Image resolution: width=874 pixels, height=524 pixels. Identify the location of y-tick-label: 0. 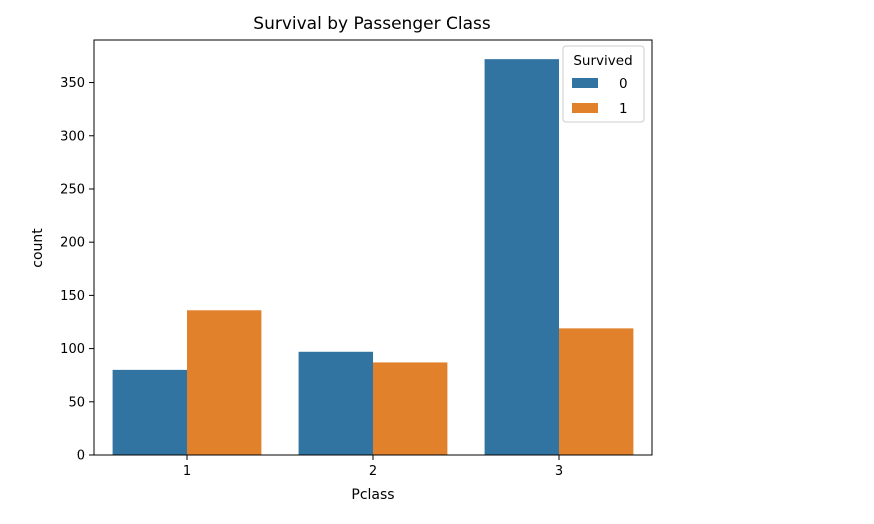
(81, 456).